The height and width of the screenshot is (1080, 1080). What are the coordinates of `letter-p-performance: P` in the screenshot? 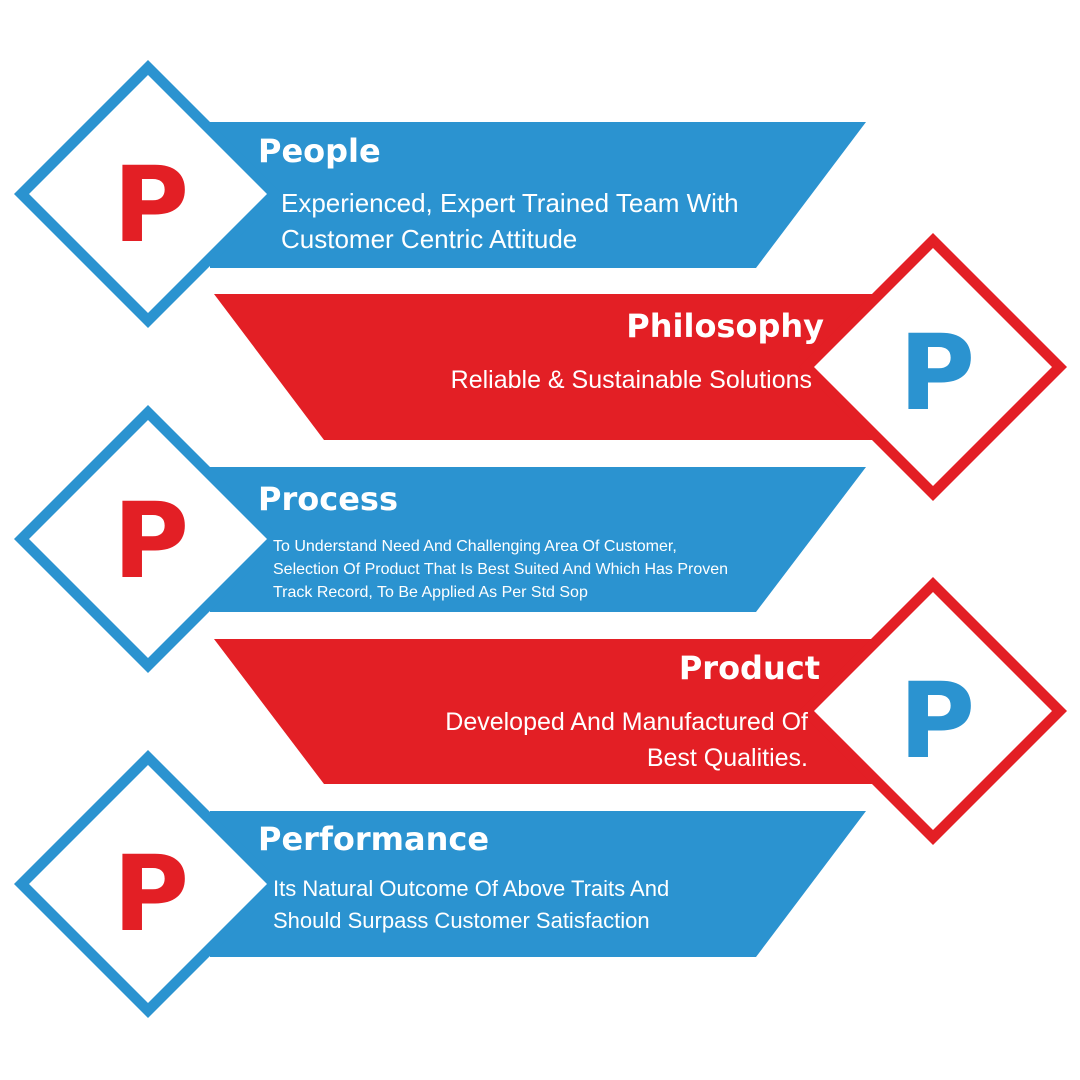 It's located at (151, 894).